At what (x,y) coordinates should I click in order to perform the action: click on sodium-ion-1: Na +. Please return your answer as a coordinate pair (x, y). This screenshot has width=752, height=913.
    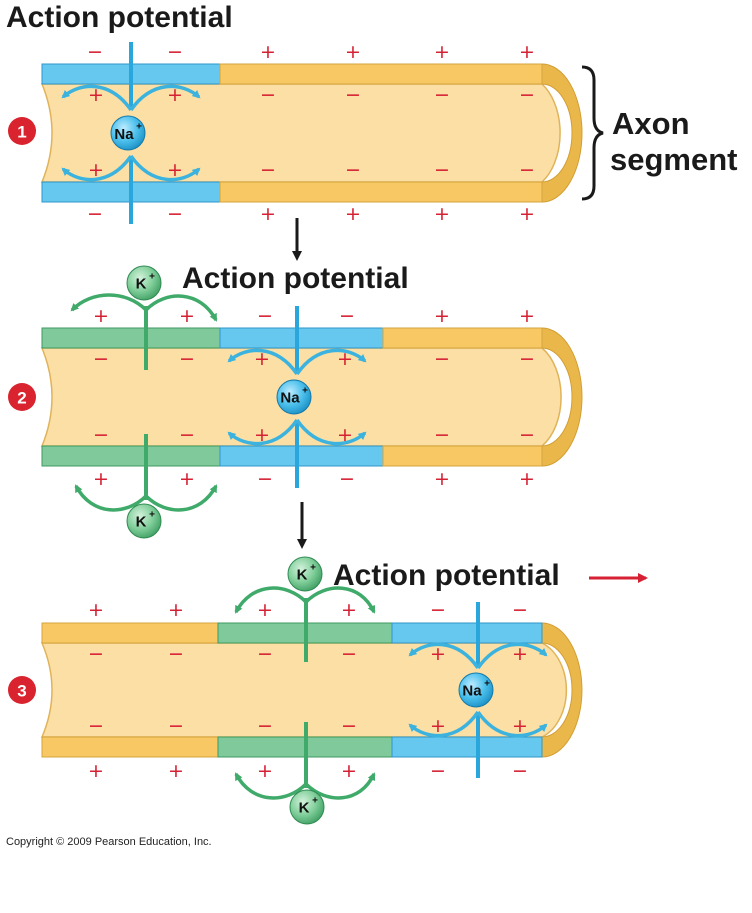
    Looking at the image, I should click on (128, 133).